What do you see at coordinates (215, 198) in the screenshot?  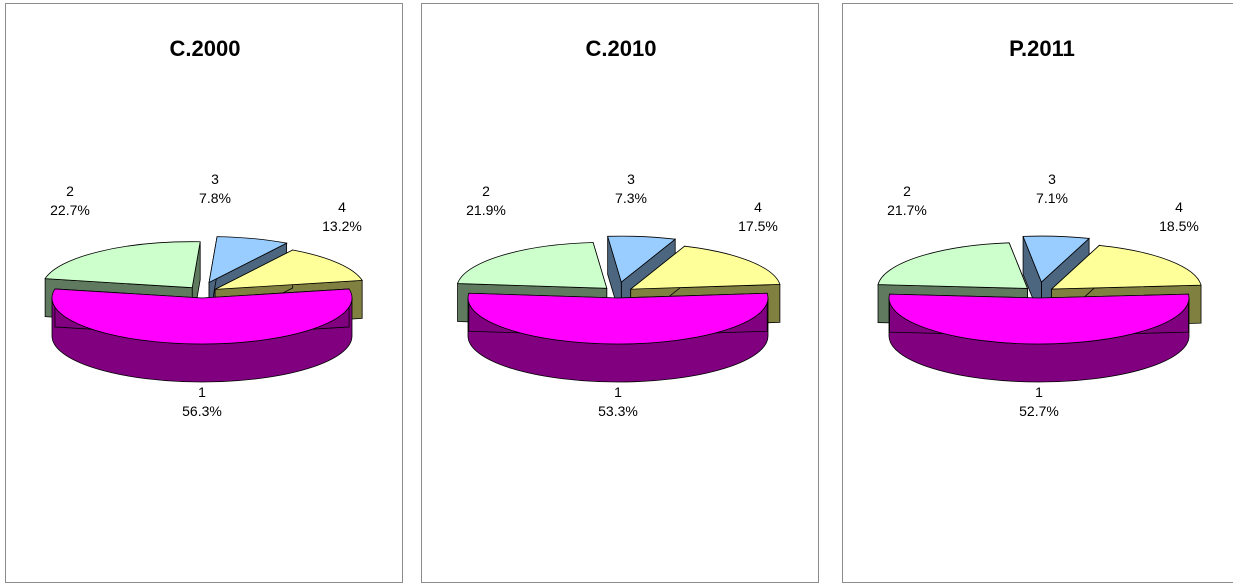 I see `slice-label-3-percent: 7.8%` at bounding box center [215, 198].